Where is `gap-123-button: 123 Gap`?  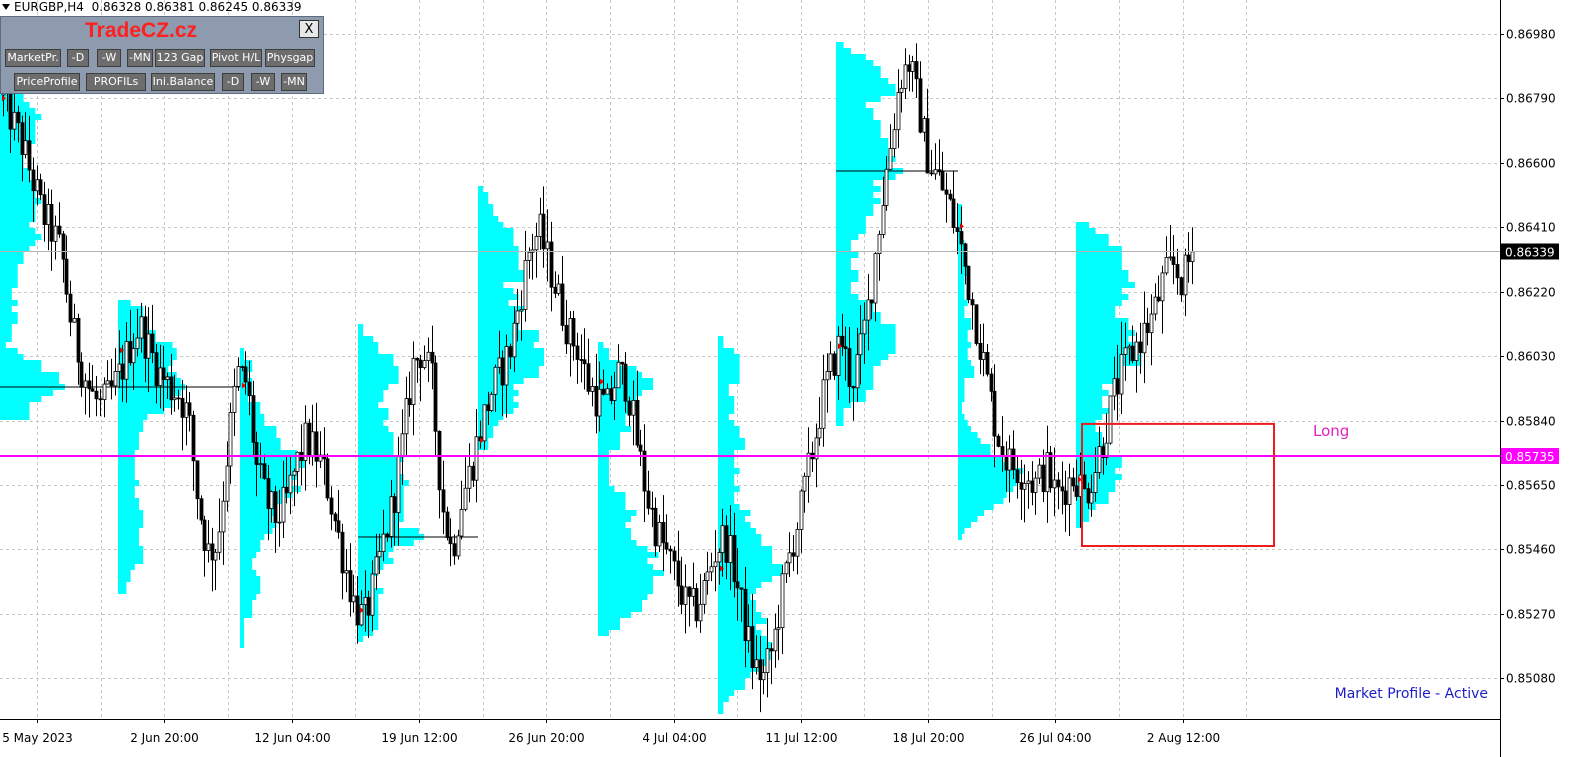 gap-123-button: 123 Gap is located at coordinates (180, 58).